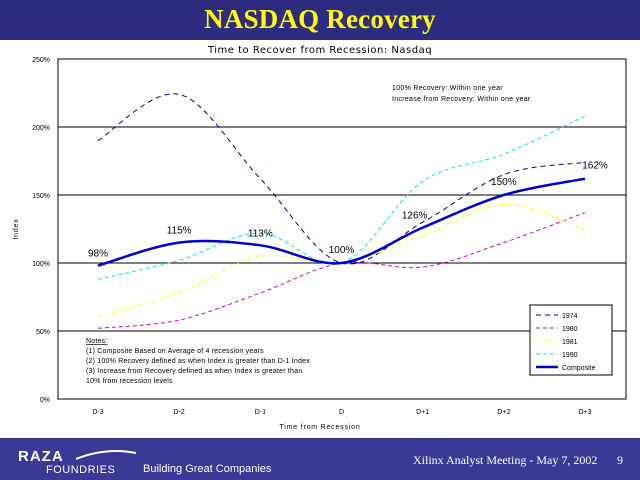  What do you see at coordinates (415, 216) in the screenshot?
I see `data-label: 126%` at bounding box center [415, 216].